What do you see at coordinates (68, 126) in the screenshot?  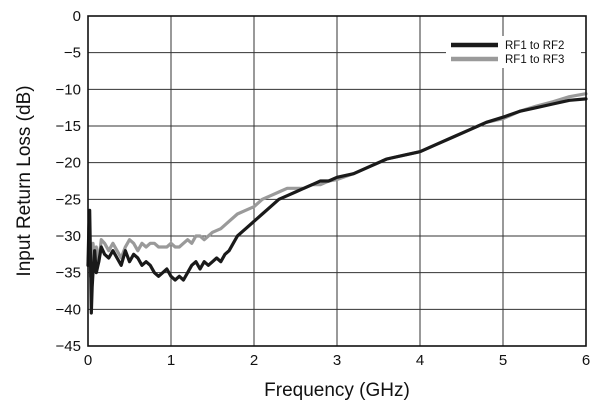 I see `y-tick-label: −15` at bounding box center [68, 126].